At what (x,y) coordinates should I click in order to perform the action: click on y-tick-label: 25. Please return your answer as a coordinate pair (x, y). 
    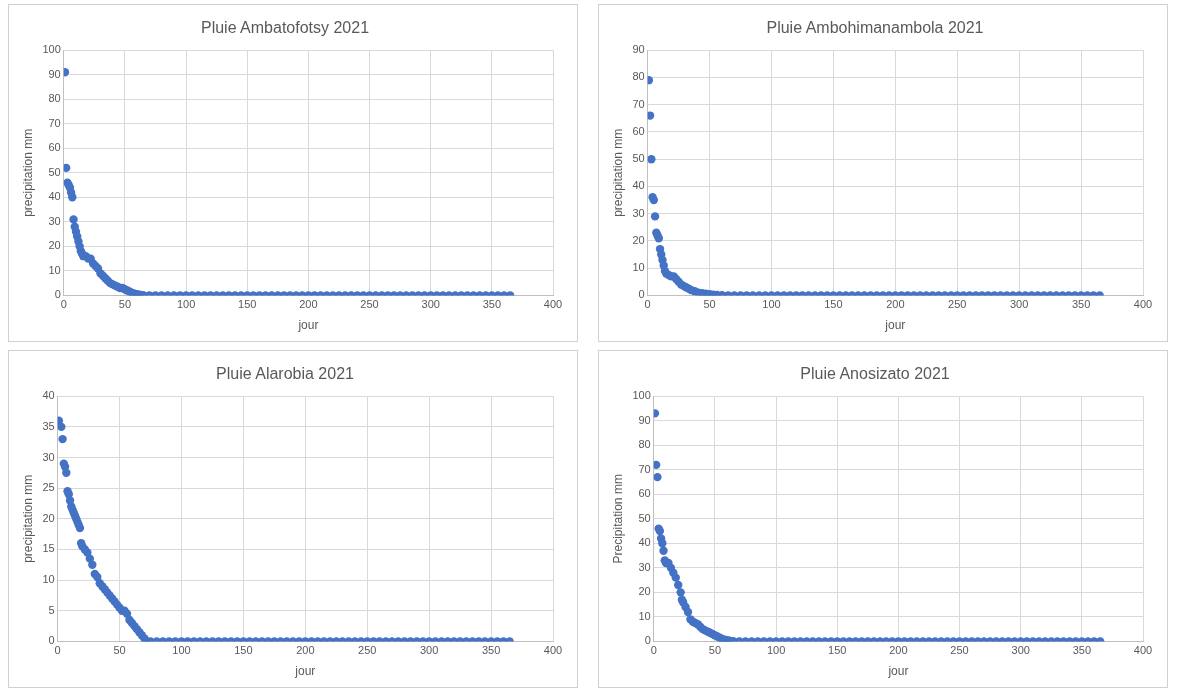
    Looking at the image, I should click on (48, 487).